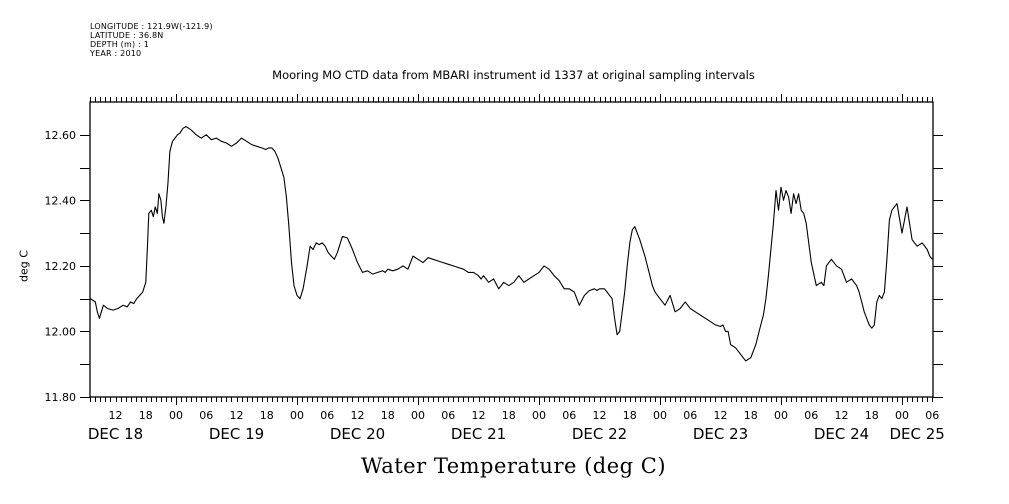  I want to click on x-day-label: DEC 20, so click(357, 434).